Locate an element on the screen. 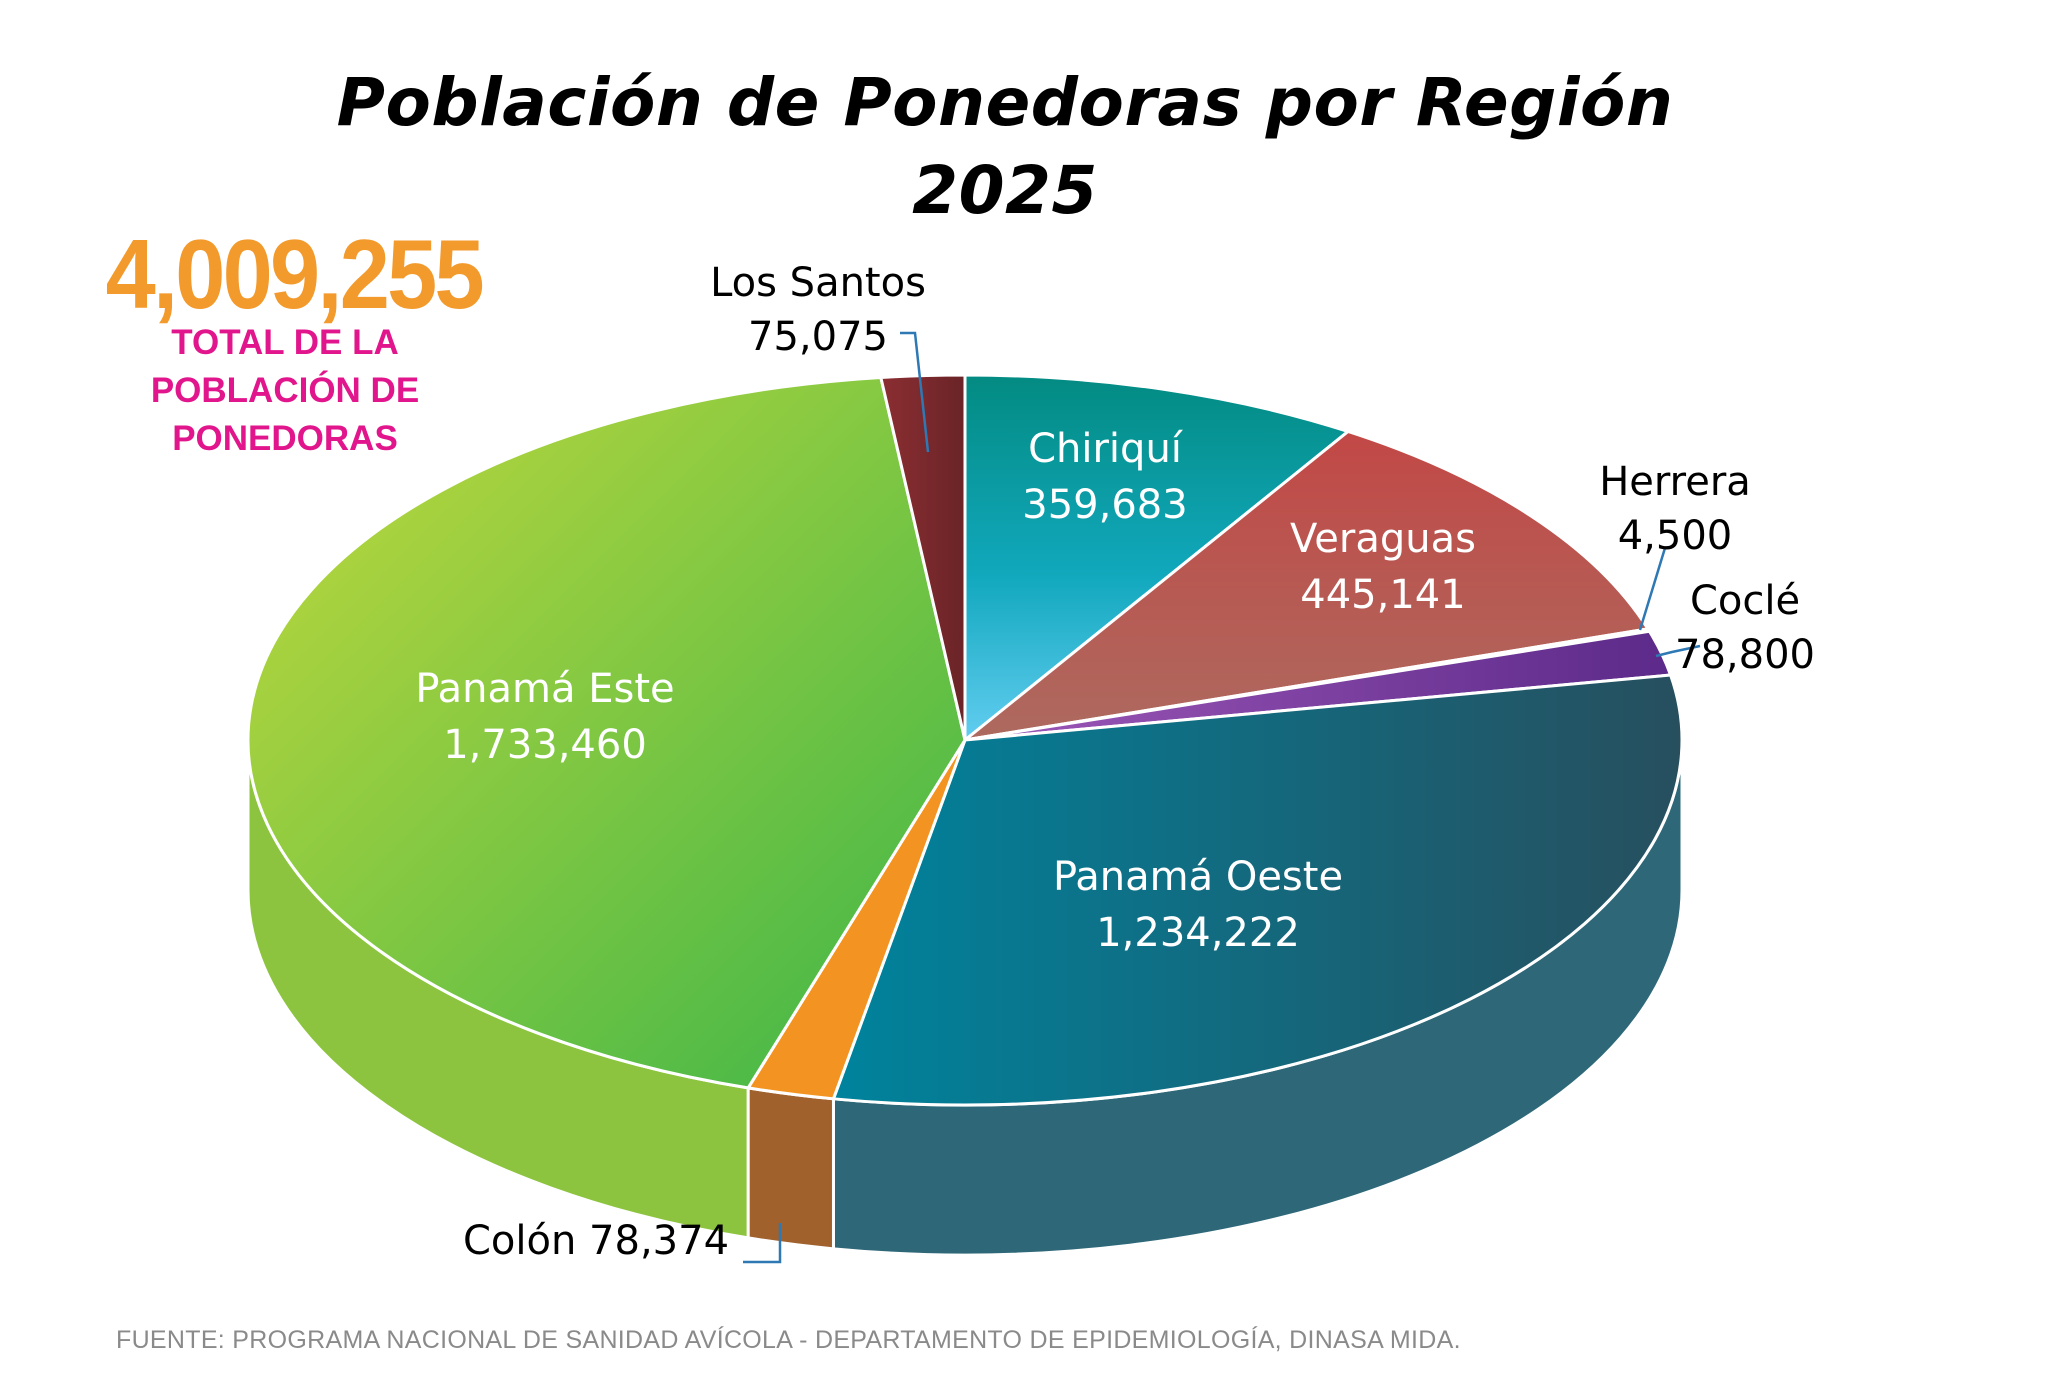 The height and width of the screenshot is (1396, 2048). leader-line-cocle is located at coordinates (1678, 651).